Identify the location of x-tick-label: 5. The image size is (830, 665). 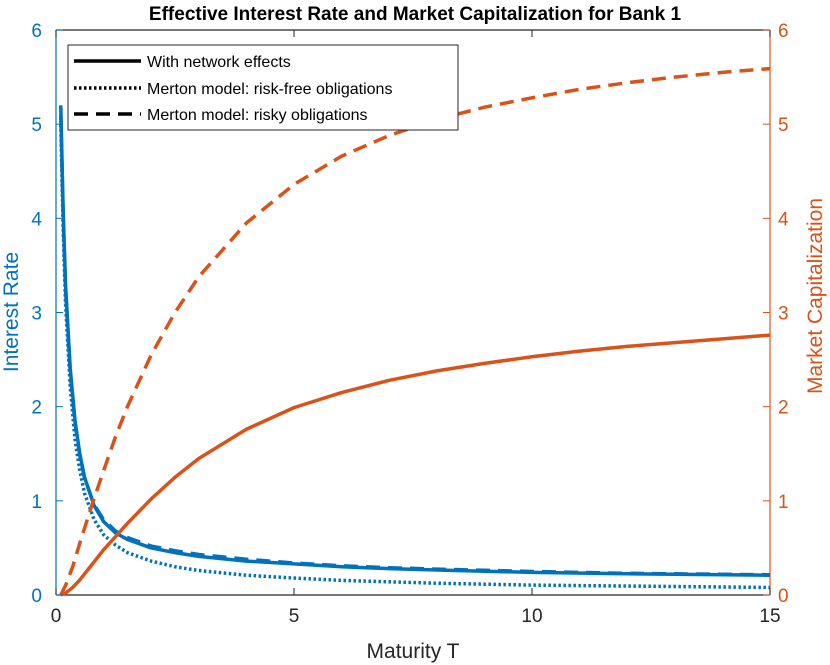
(294, 616).